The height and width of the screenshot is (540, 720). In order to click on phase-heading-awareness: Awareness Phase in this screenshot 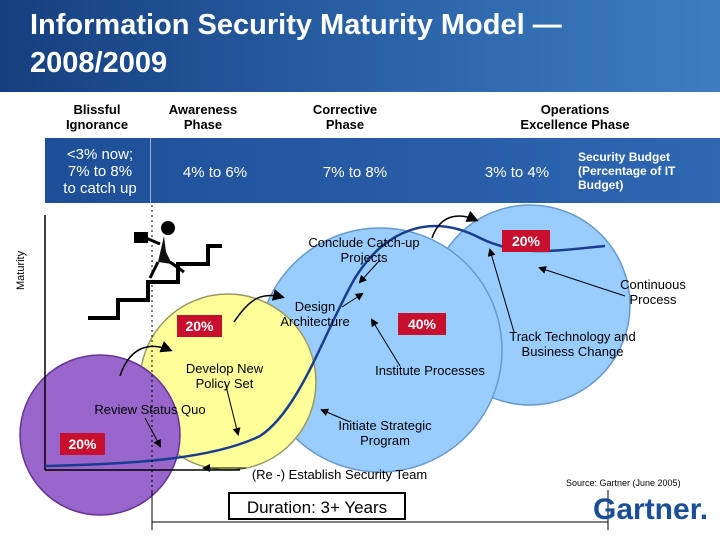, I will do `click(203, 117)`.